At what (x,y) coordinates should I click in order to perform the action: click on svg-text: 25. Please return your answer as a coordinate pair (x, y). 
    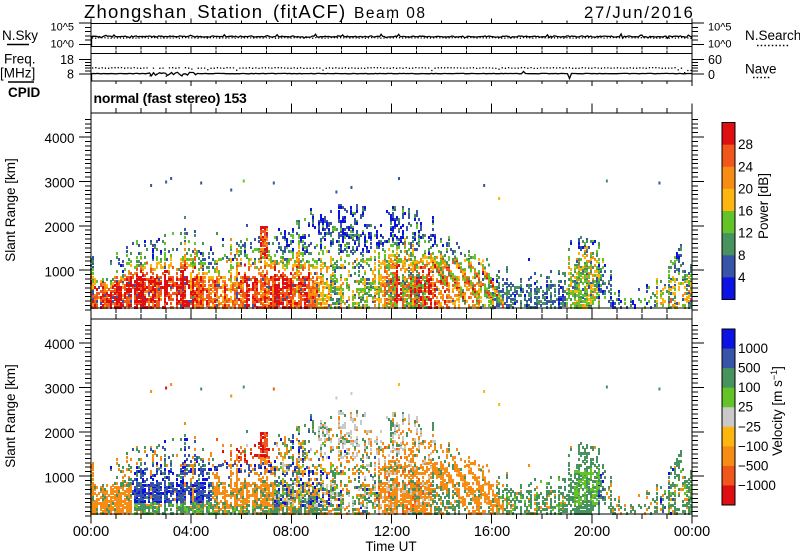
    Looking at the image, I should click on (745, 407).